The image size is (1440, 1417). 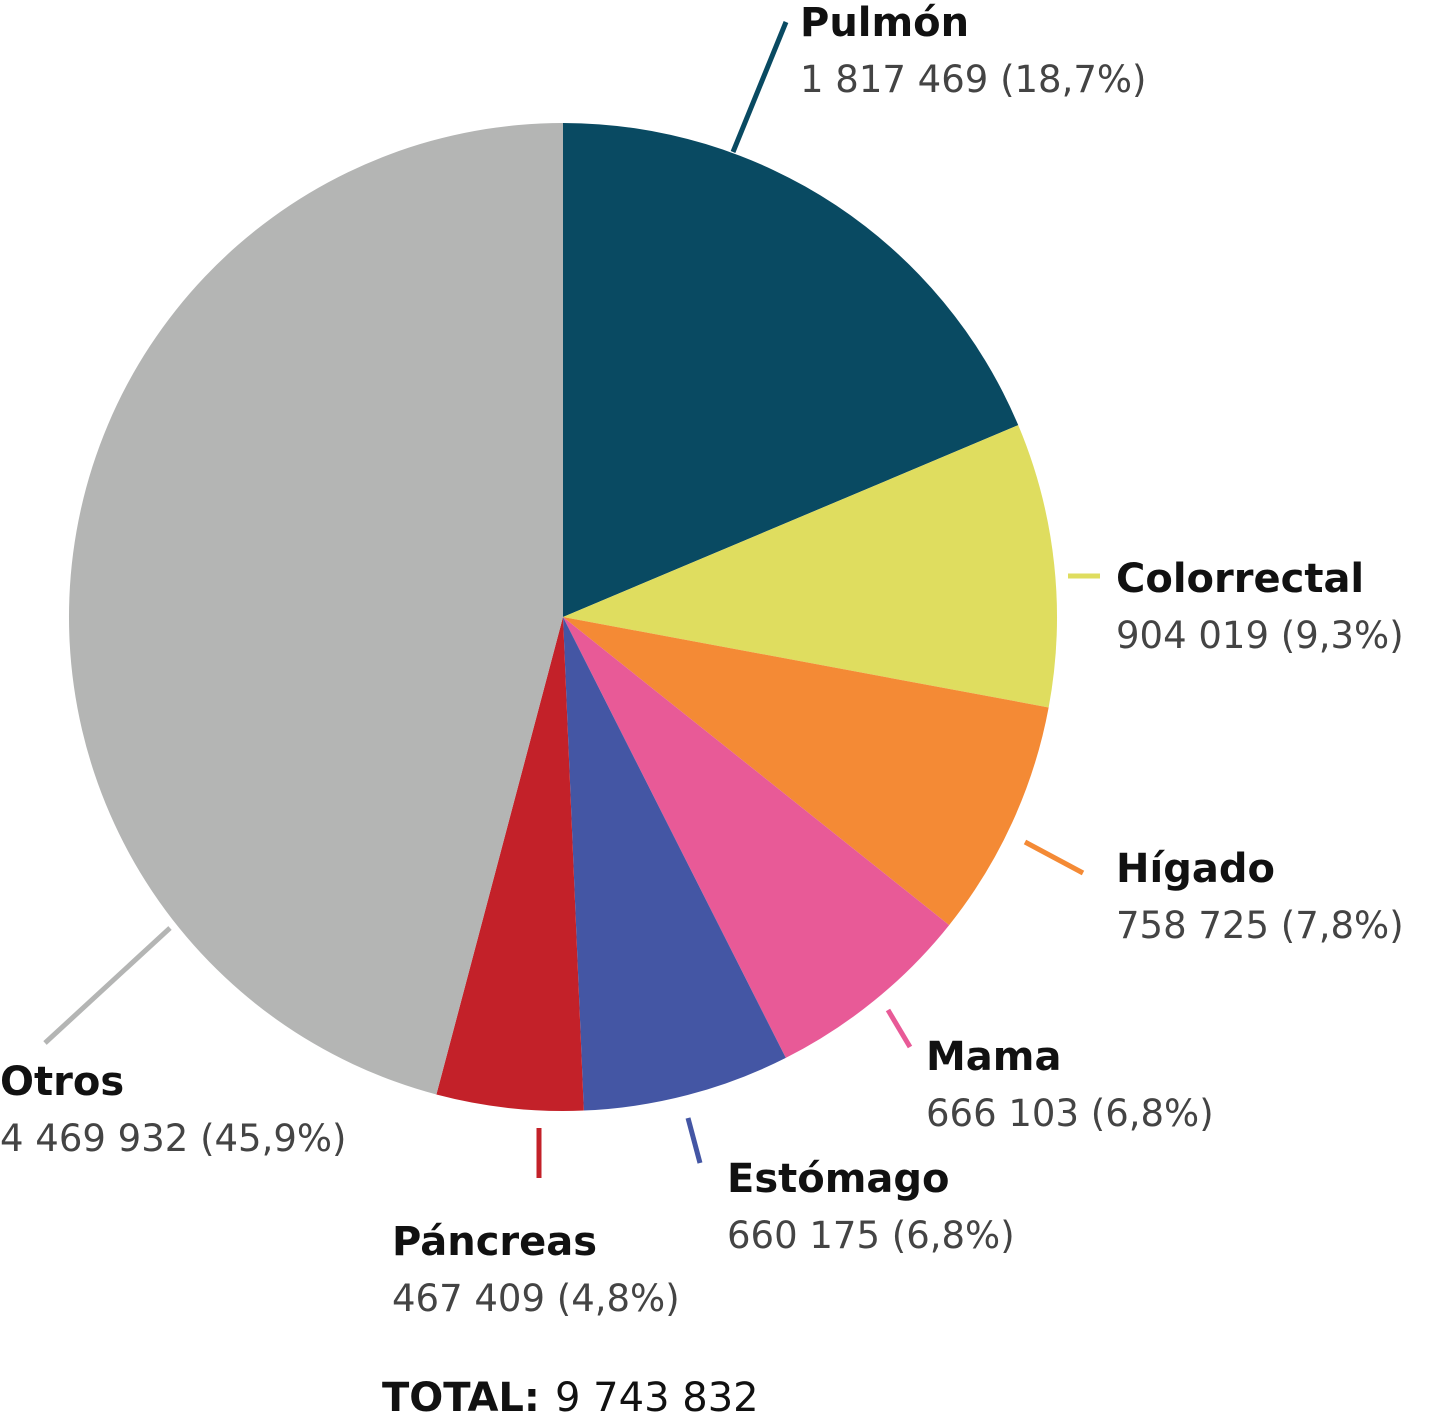 I want to click on slice-value-pancreas: 467 409 (4,8%), so click(x=536, y=1298).